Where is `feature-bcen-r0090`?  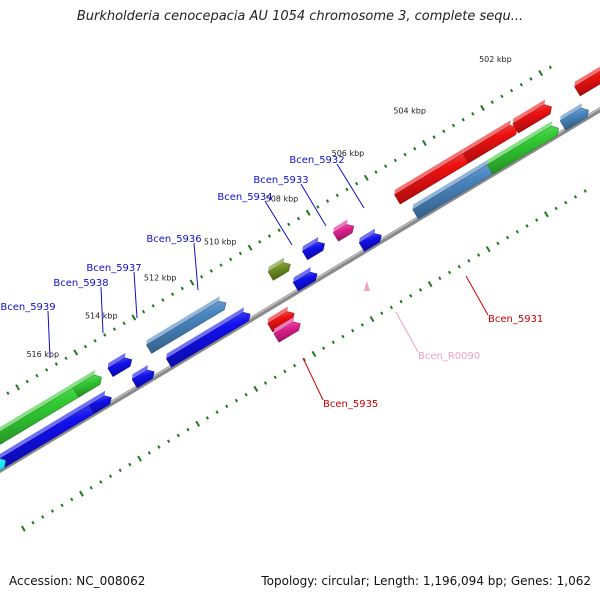
feature-bcen-r0090 is located at coordinates (366, 285).